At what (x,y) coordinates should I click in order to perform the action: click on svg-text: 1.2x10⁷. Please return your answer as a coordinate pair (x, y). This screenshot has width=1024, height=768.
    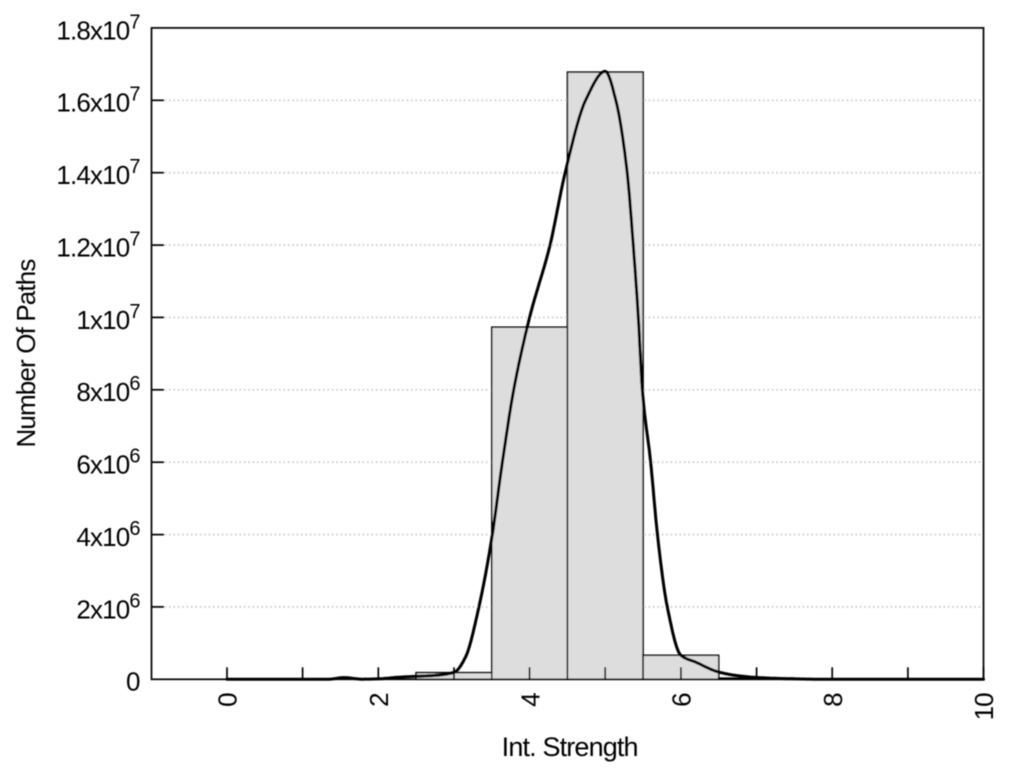
    Looking at the image, I should click on (98, 246).